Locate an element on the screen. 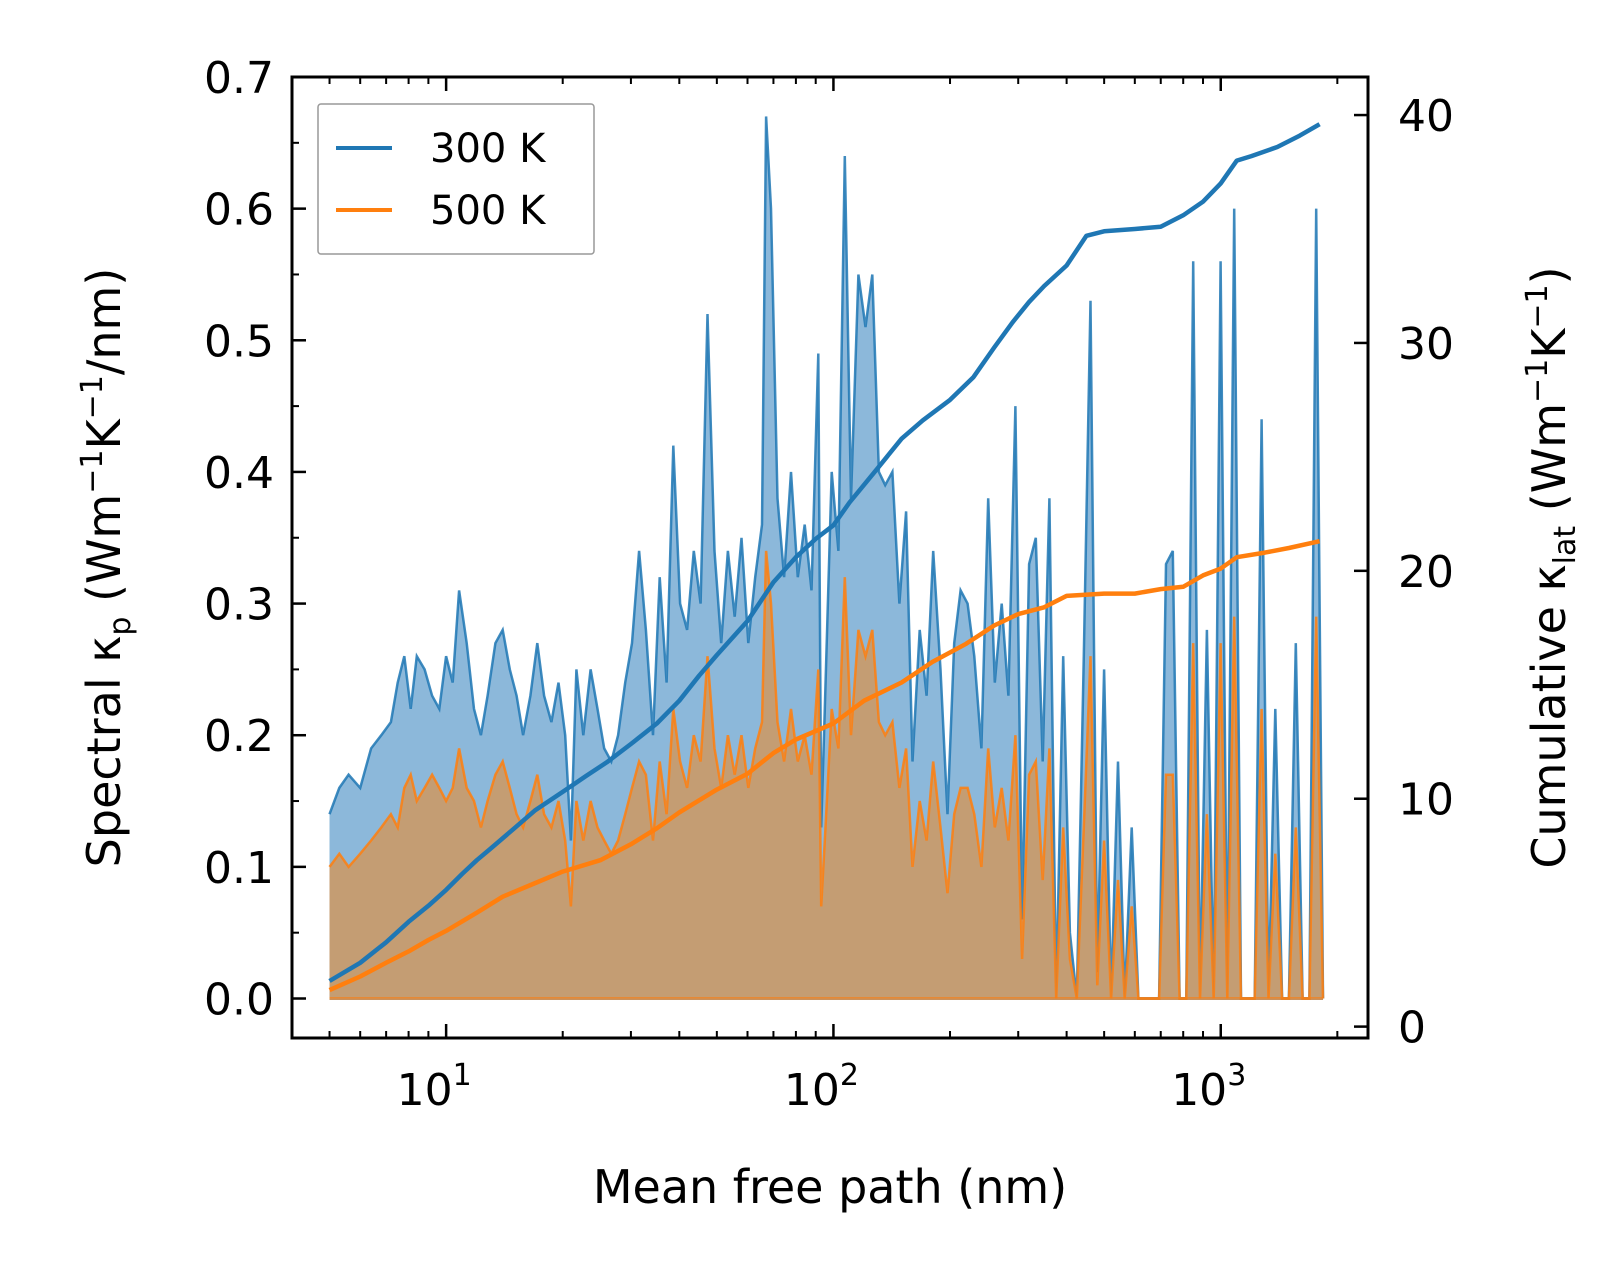 Image resolution: width=1623 pixels, height=1277 pixels. y-left-sup1: −1 is located at coordinates (92, 472).